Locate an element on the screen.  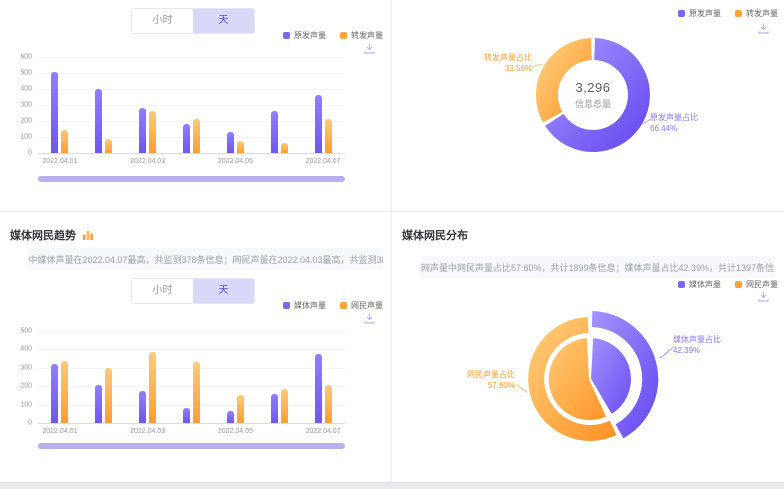
y-axis-tick: 200 is located at coordinates (26, 121).